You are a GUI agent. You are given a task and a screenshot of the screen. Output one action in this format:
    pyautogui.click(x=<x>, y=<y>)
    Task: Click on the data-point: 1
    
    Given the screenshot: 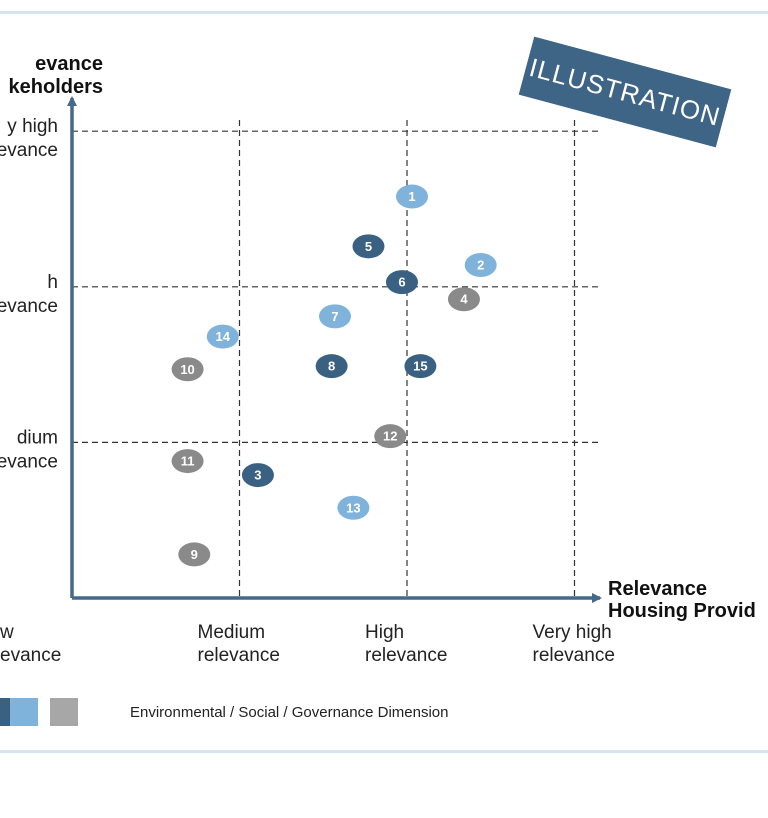 What is the action you would take?
    pyautogui.click(x=412, y=196)
    